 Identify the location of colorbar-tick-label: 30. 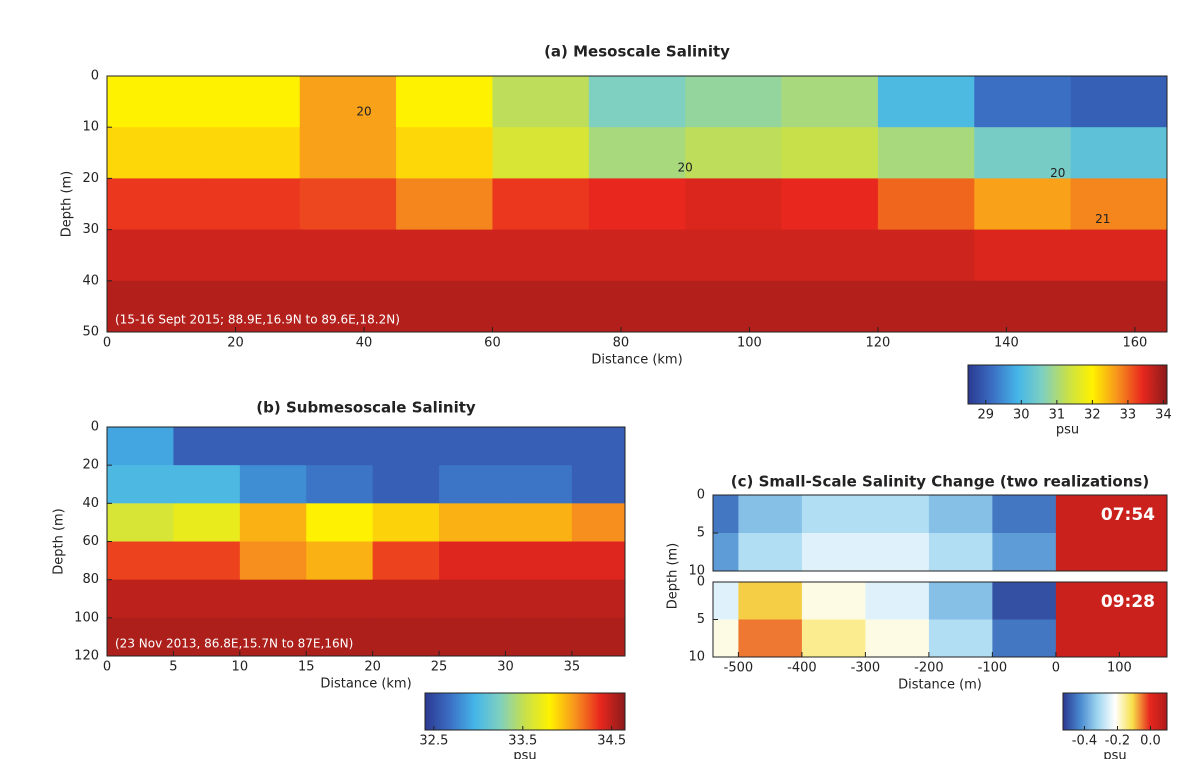
(1021, 415).